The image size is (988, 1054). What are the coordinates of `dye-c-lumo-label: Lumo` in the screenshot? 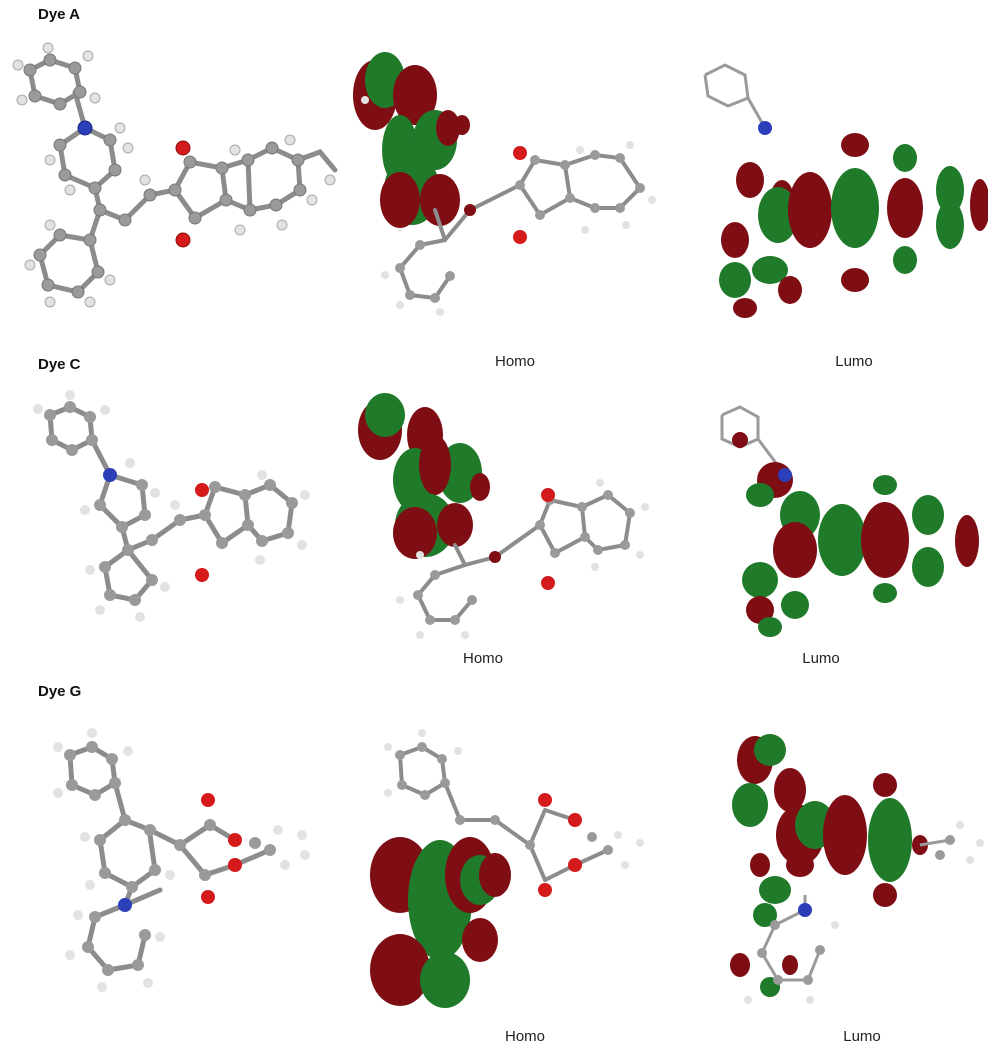 It's located at (821, 658).